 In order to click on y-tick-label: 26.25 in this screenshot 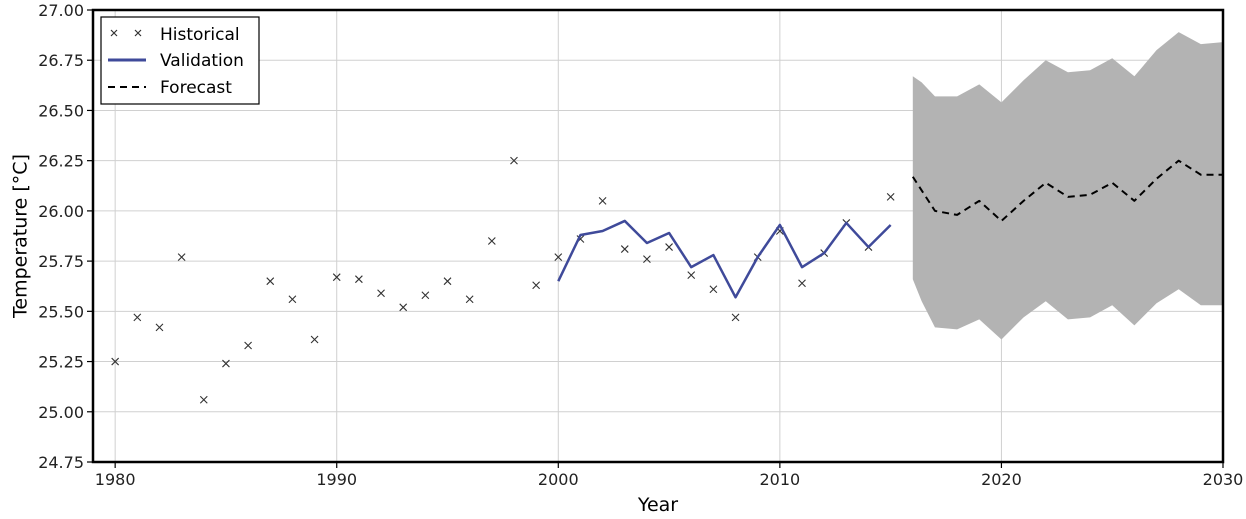, I will do `click(61, 161)`.